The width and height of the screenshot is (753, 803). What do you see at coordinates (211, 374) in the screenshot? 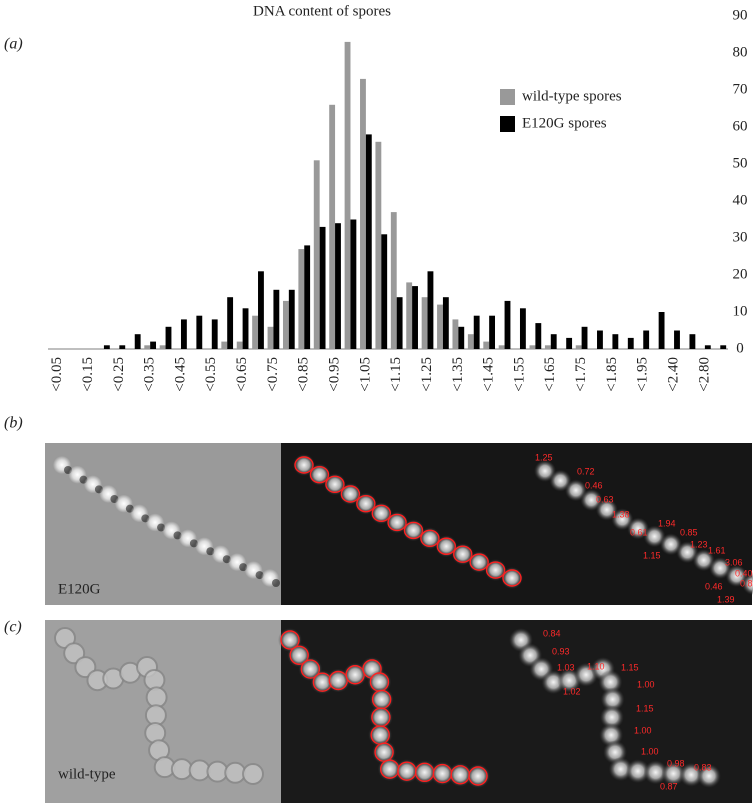
I see `x-tick-label: <0.55` at bounding box center [211, 374].